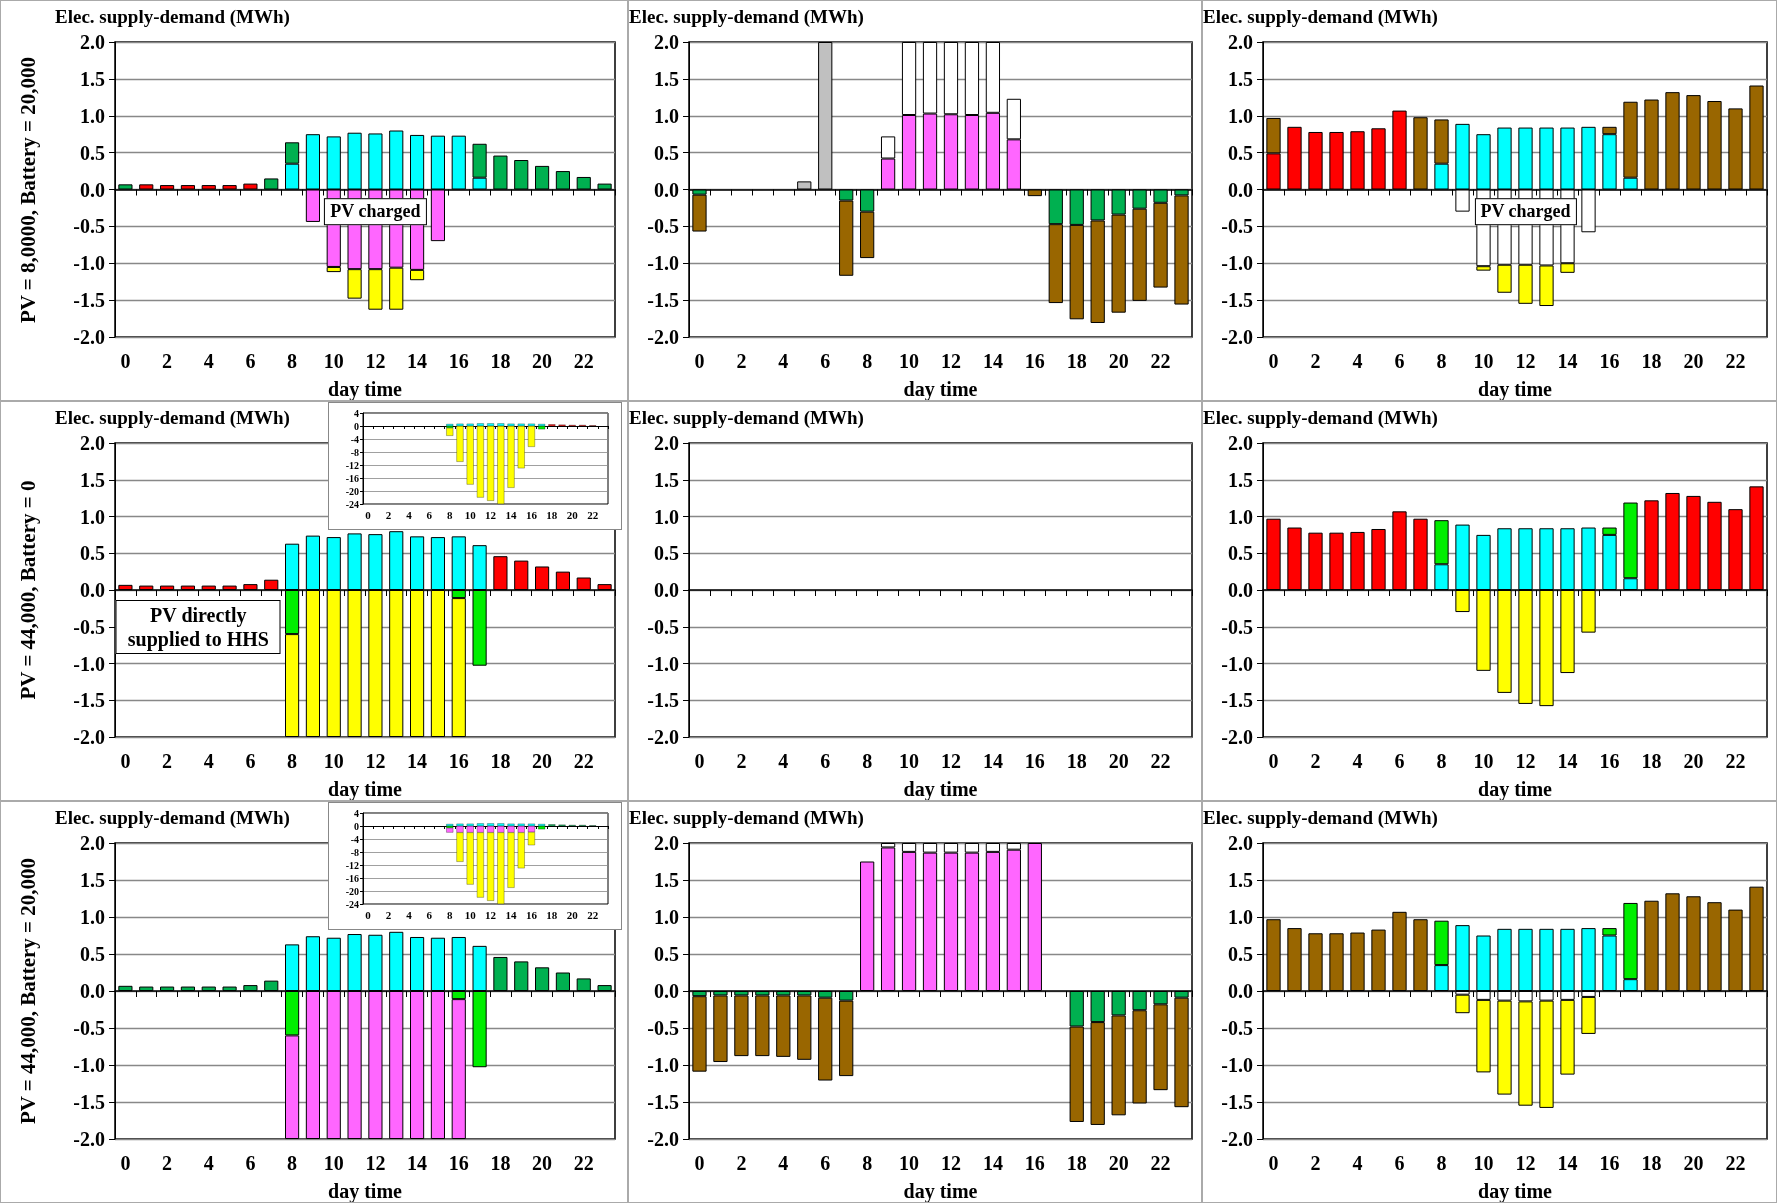 The width and height of the screenshot is (1777, 1203). I want to click on y-tick-label: -20, so click(352, 491).